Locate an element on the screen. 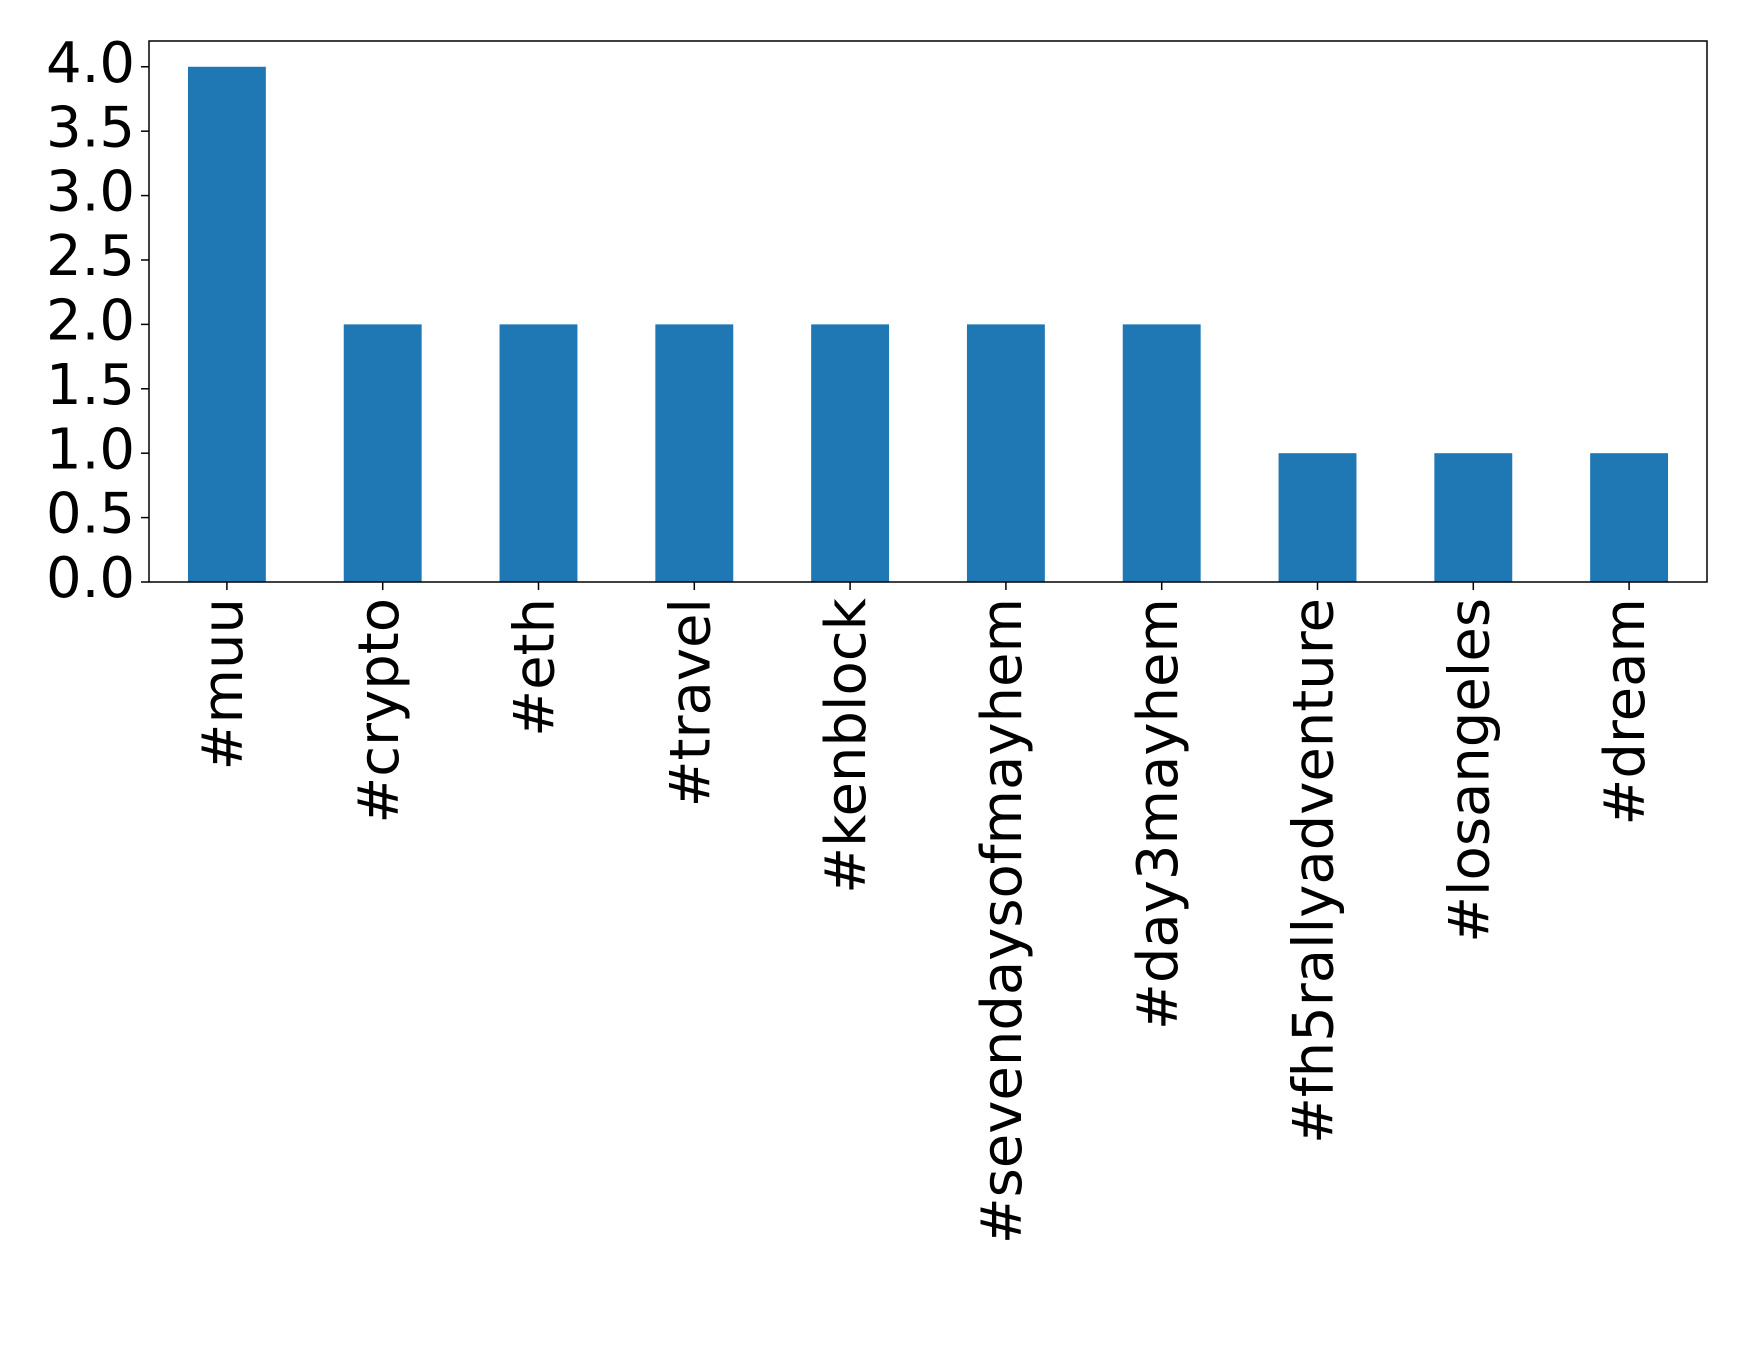  y-tick-label: 3.5 is located at coordinates (90, 127).